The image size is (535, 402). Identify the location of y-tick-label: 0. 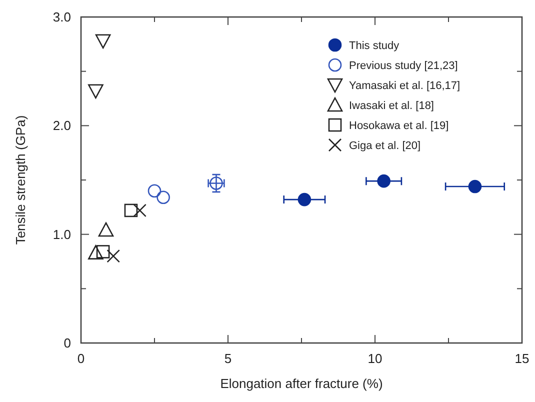
(67, 343).